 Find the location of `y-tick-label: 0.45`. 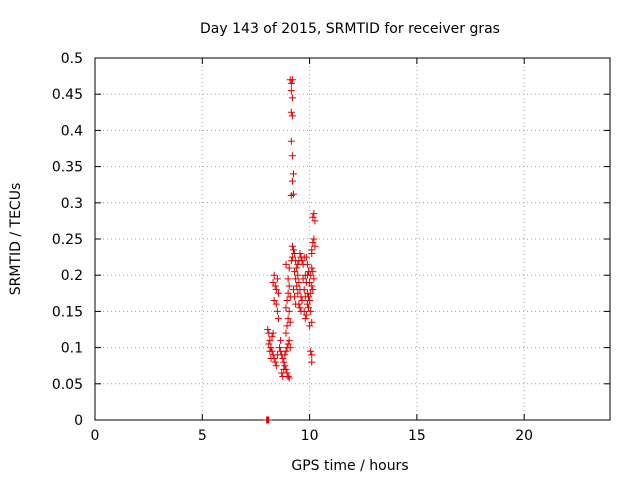

y-tick-label: 0.45 is located at coordinates (67, 95).